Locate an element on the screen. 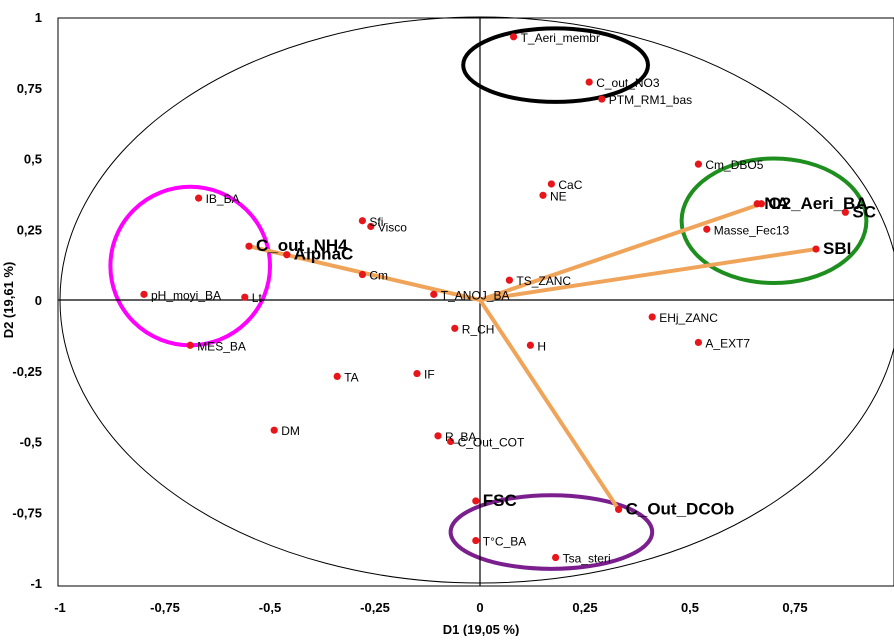 This screenshot has width=894, height=641. x-axis-title: D1 (19,05 %) is located at coordinates (481, 629).